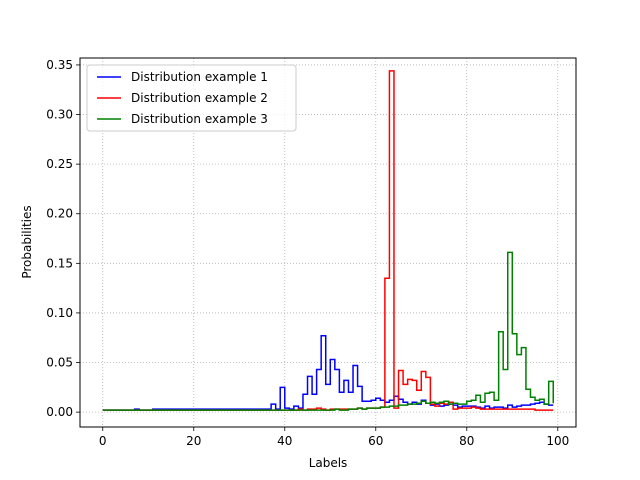 The width and height of the screenshot is (640, 480). Describe the element at coordinates (27, 241) in the screenshot. I see `y-axis-label: Probabilities` at that location.